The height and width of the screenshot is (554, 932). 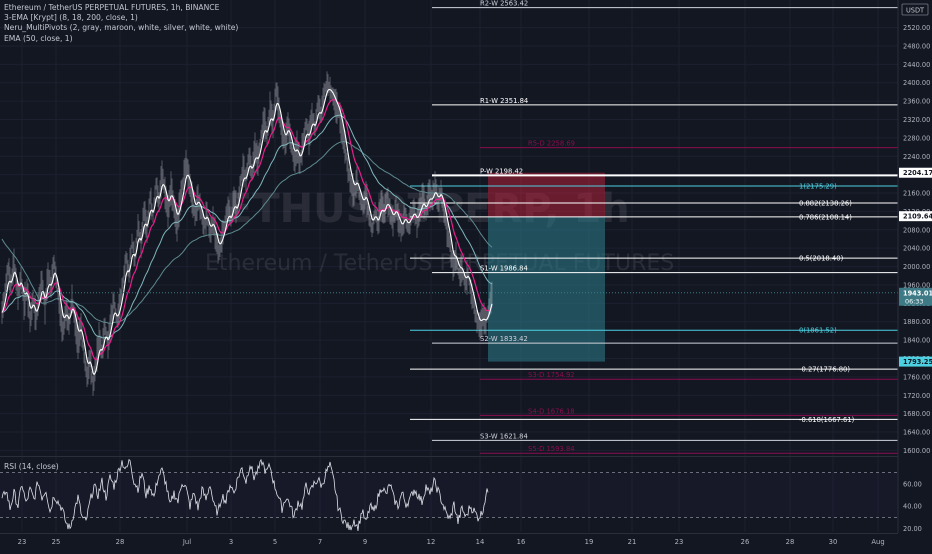 What do you see at coordinates (912, 507) in the screenshot?
I see `rsi-tick-label: 40.00` at bounding box center [912, 507].